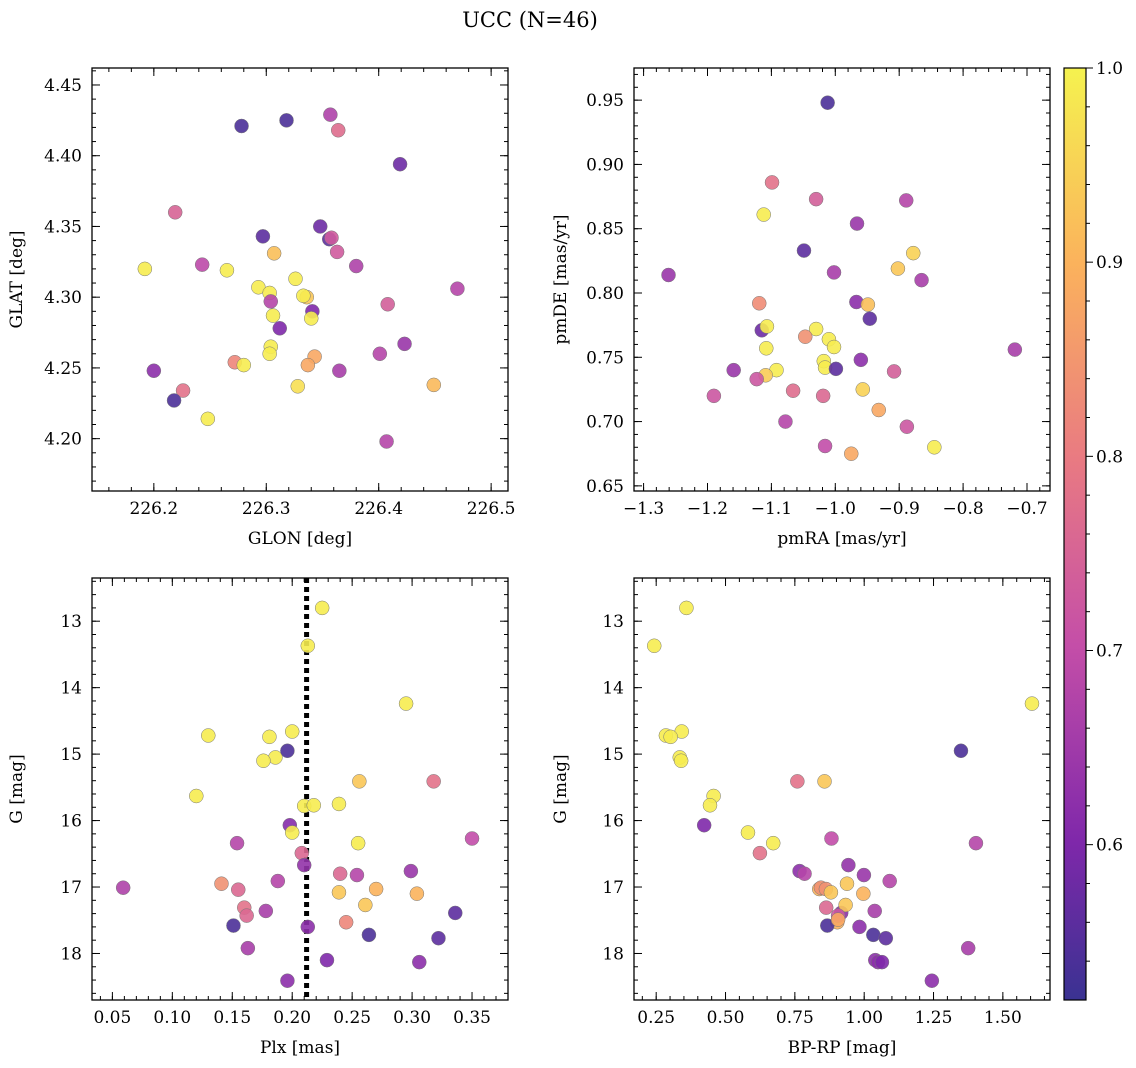 This screenshot has width=1136, height=1068. Describe the element at coordinates (1109, 263) in the screenshot. I see `colorbar-tick-label: 0.9` at that location.